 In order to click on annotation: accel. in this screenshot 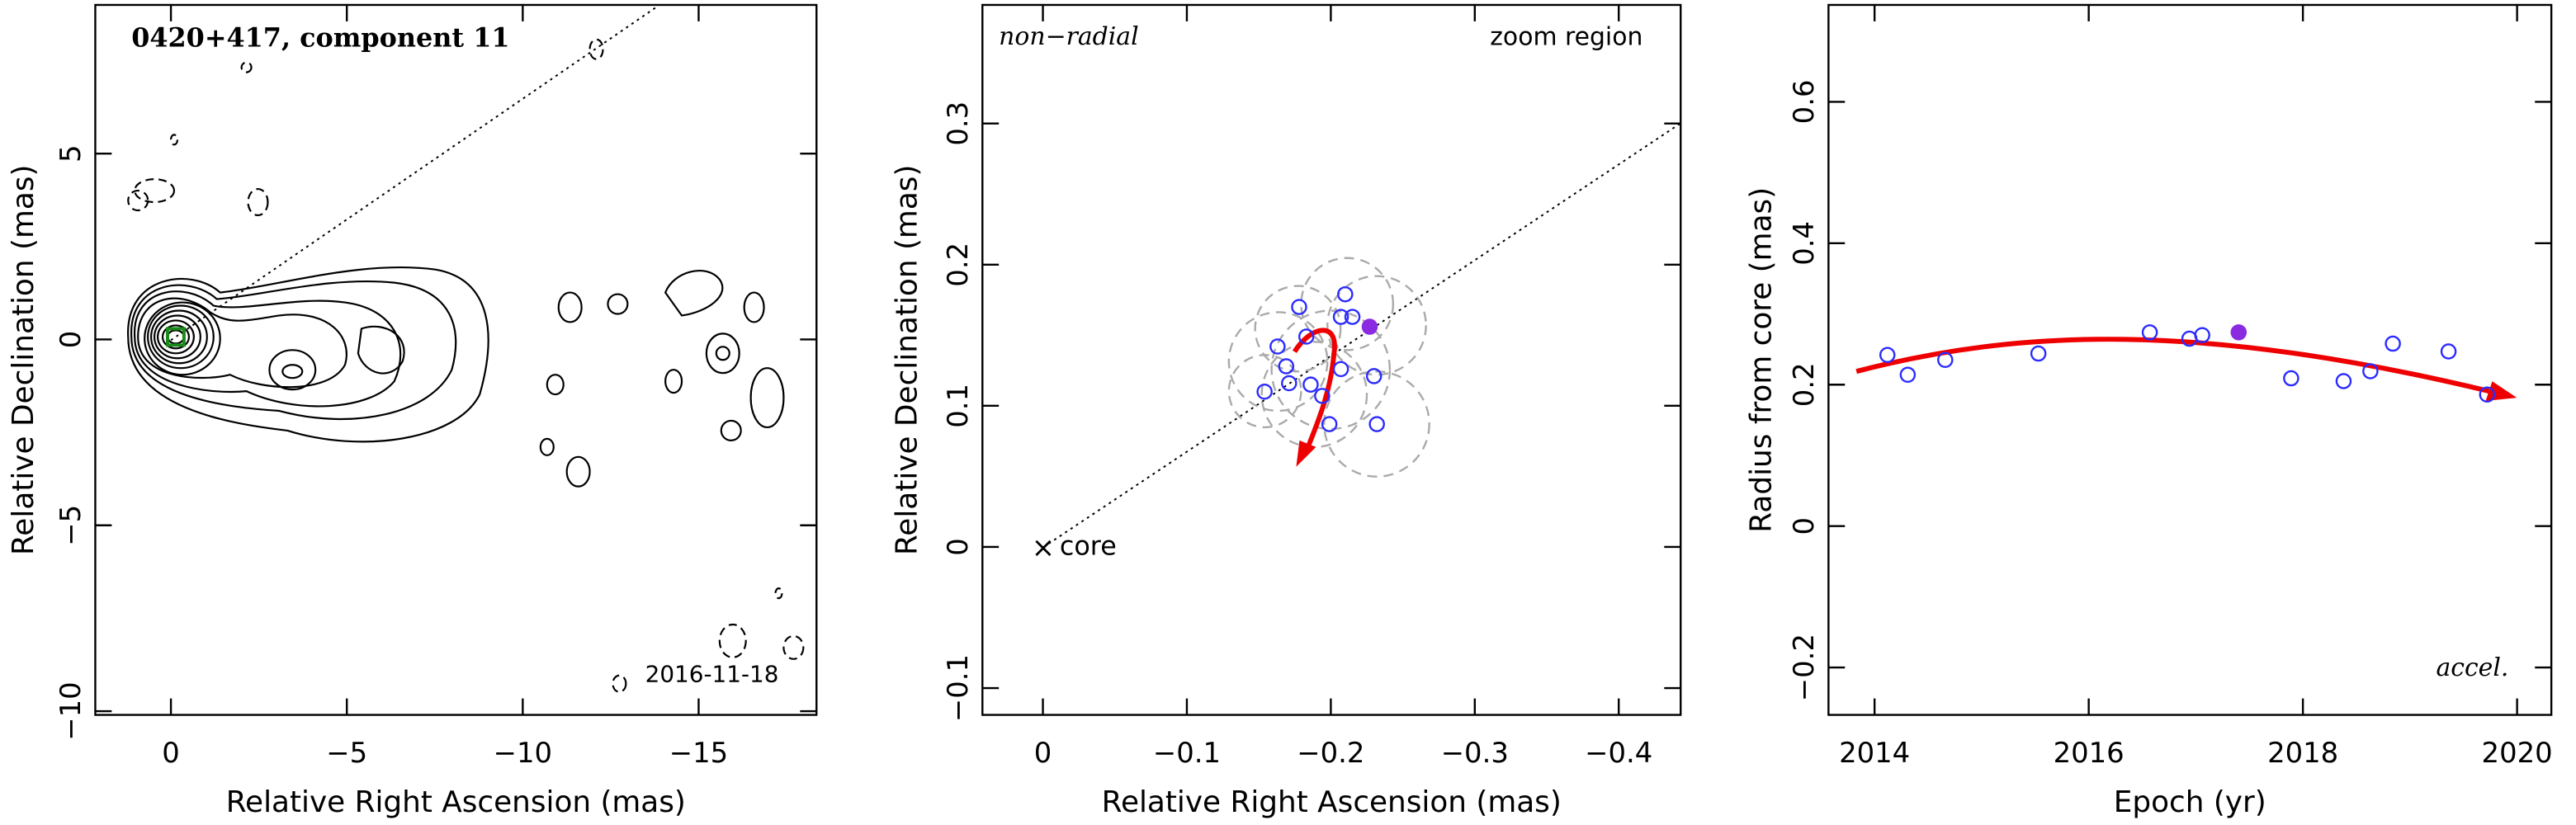, I will do `click(2472, 667)`.